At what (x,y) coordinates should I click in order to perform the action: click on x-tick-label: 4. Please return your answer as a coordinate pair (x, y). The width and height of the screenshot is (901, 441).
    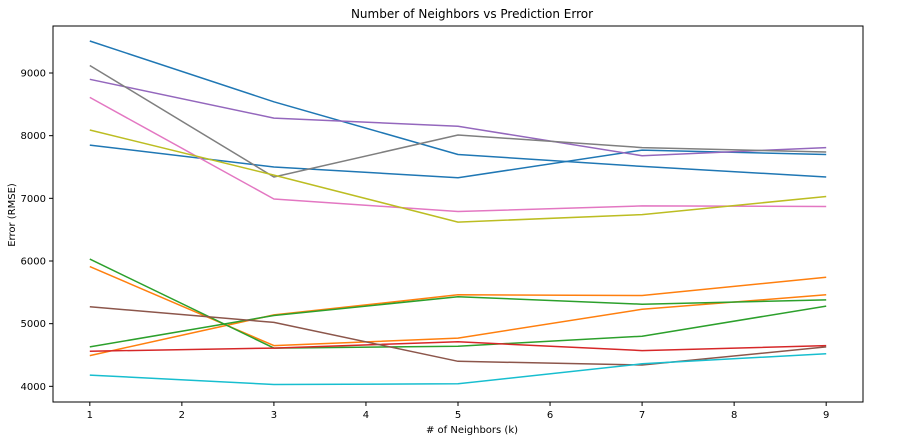
    Looking at the image, I should click on (366, 415).